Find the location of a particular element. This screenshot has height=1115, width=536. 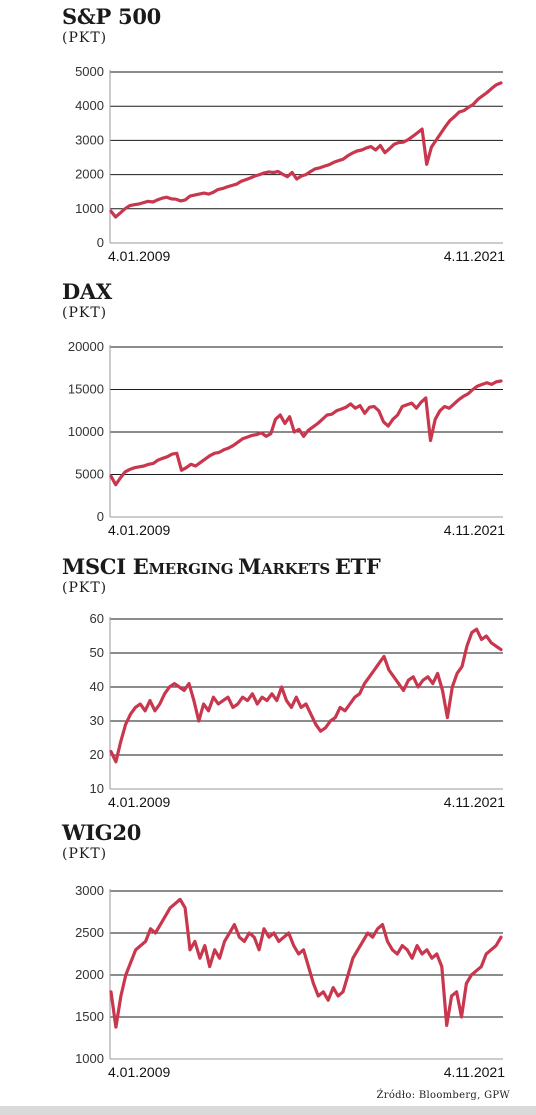

y-tick-label: 1500 is located at coordinates (89, 1016).